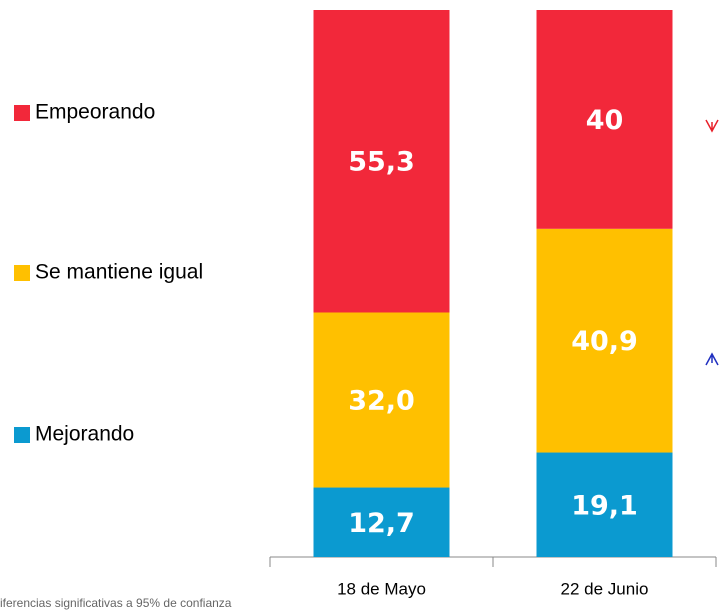 The height and width of the screenshot is (612, 726). I want to click on legend-label: Mejorando, so click(84, 434).